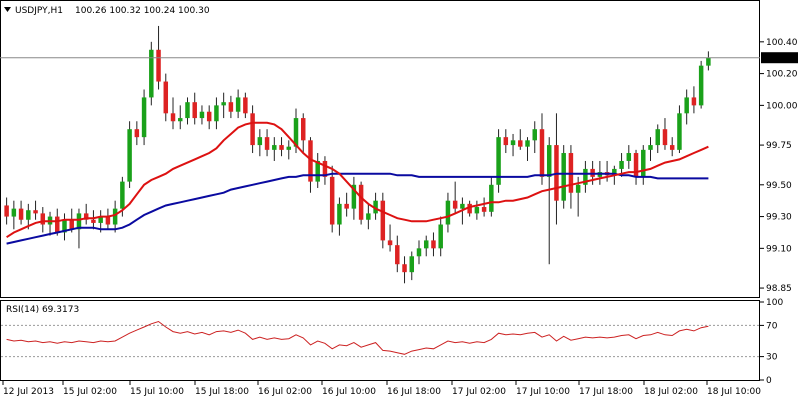 This screenshot has height=400, width=800. I want to click on price-tick-label: 100.00, so click(782, 106).